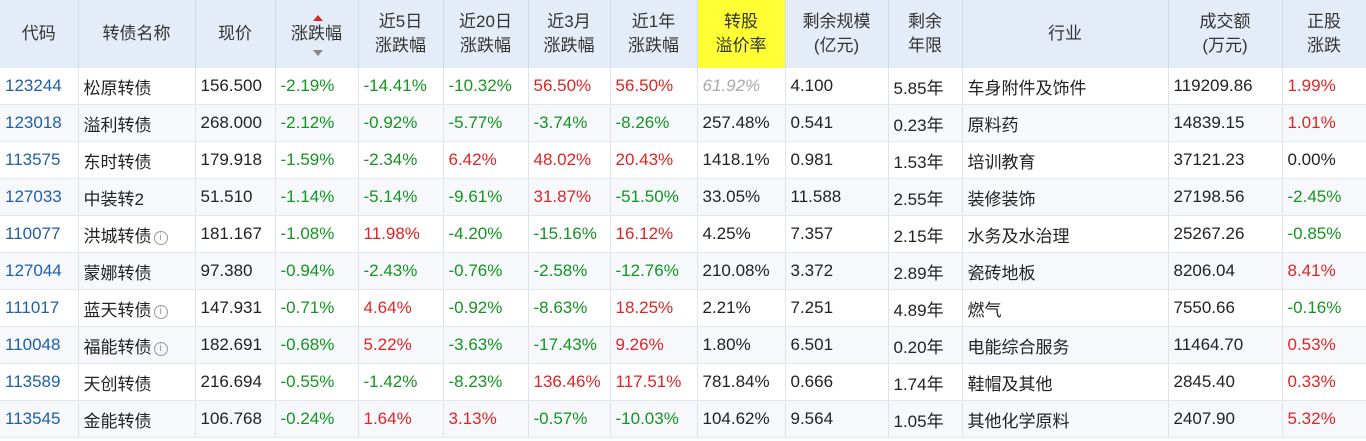 This screenshot has height=441, width=1366. What do you see at coordinates (569, 123) in the screenshot?
I see `cell: -3.74%` at bounding box center [569, 123].